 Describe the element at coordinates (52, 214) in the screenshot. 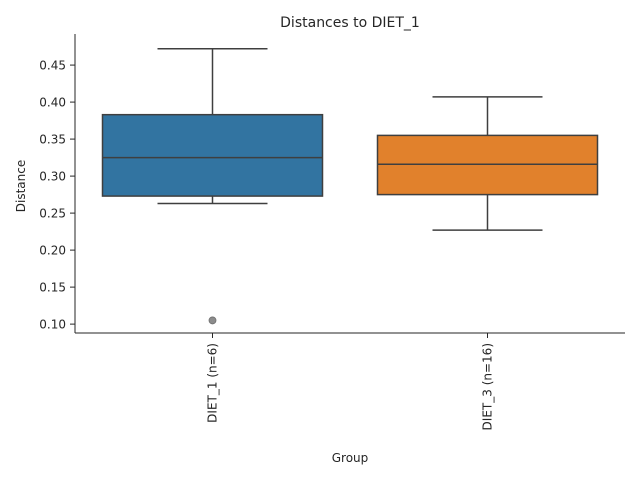

I see `y-tick-label: 0.25` at that location.